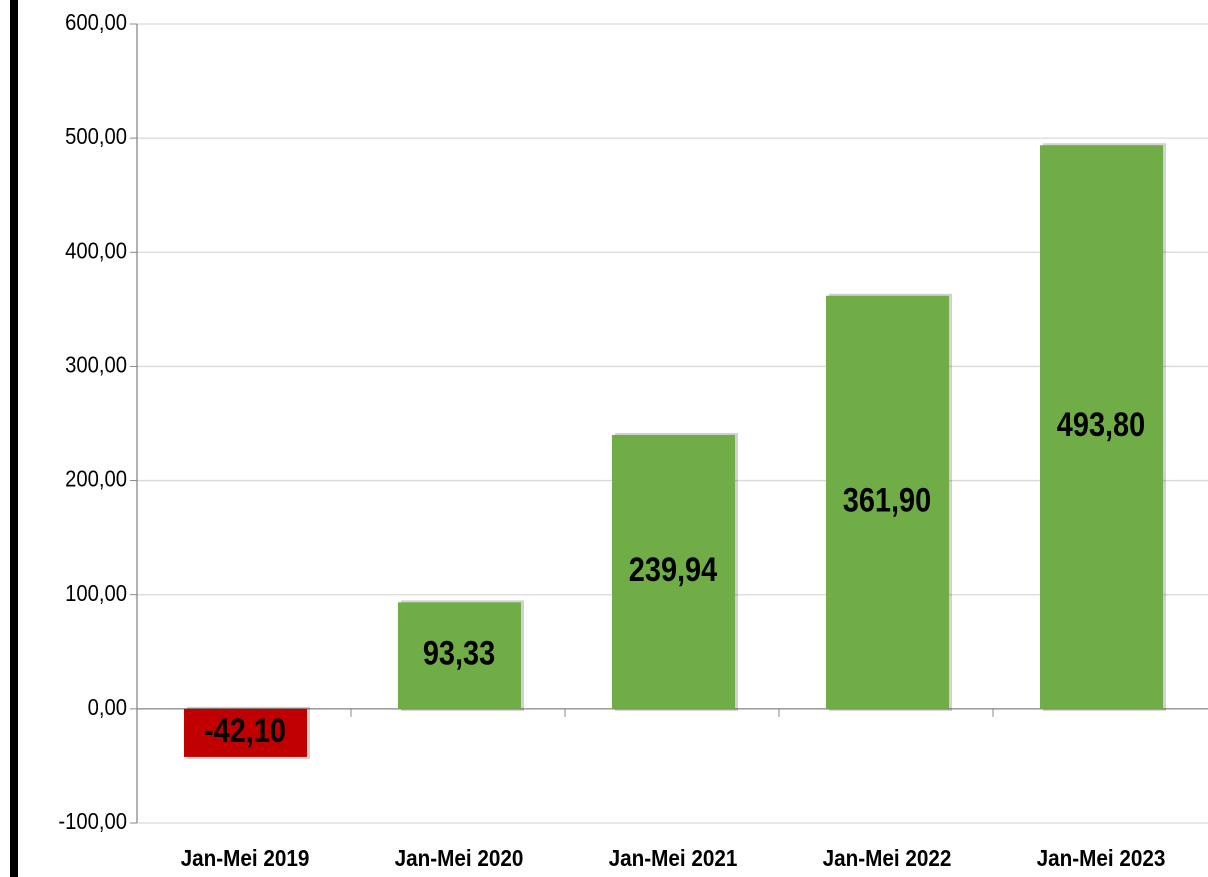 The height and width of the screenshot is (877, 1208). Describe the element at coordinates (96, 136) in the screenshot. I see `y-tick-label: 500,00` at that location.